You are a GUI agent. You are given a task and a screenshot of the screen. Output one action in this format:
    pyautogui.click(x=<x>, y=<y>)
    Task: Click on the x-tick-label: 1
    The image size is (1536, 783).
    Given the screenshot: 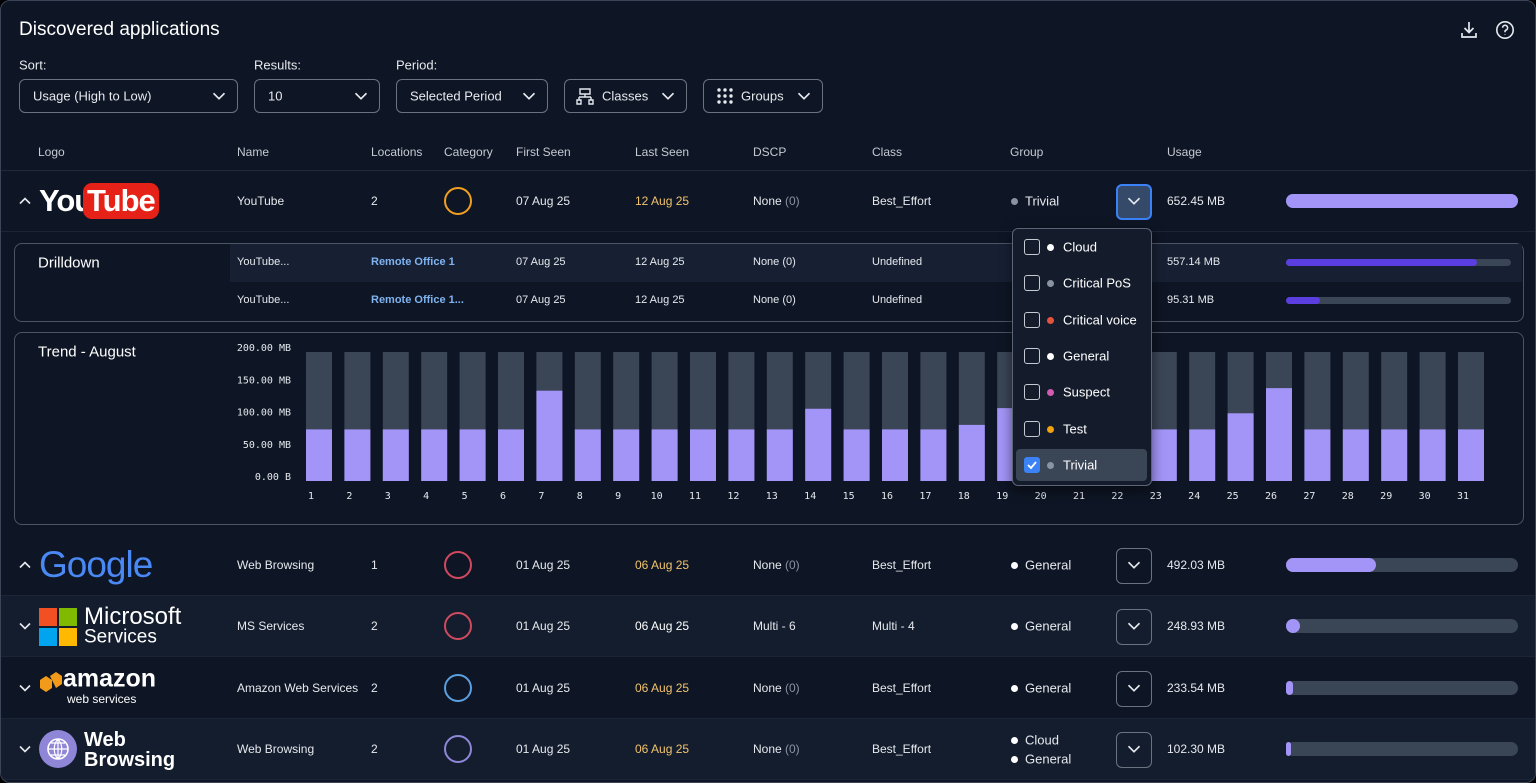 What is the action you would take?
    pyautogui.click(x=311, y=496)
    